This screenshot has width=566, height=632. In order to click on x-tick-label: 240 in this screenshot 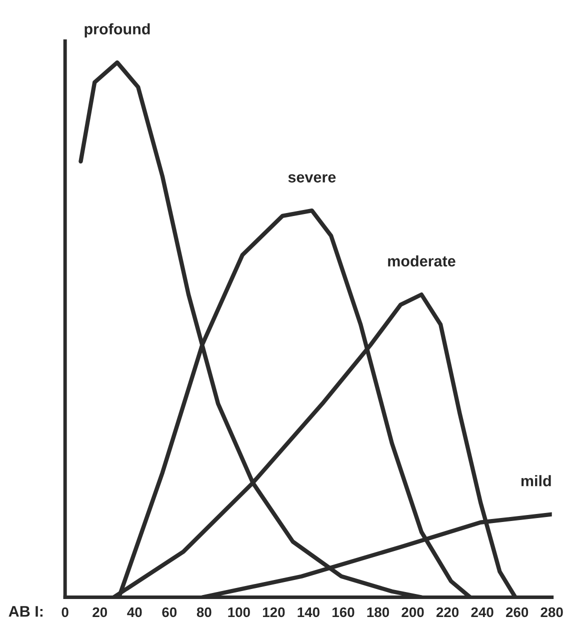, I will do `click(482, 612)`.